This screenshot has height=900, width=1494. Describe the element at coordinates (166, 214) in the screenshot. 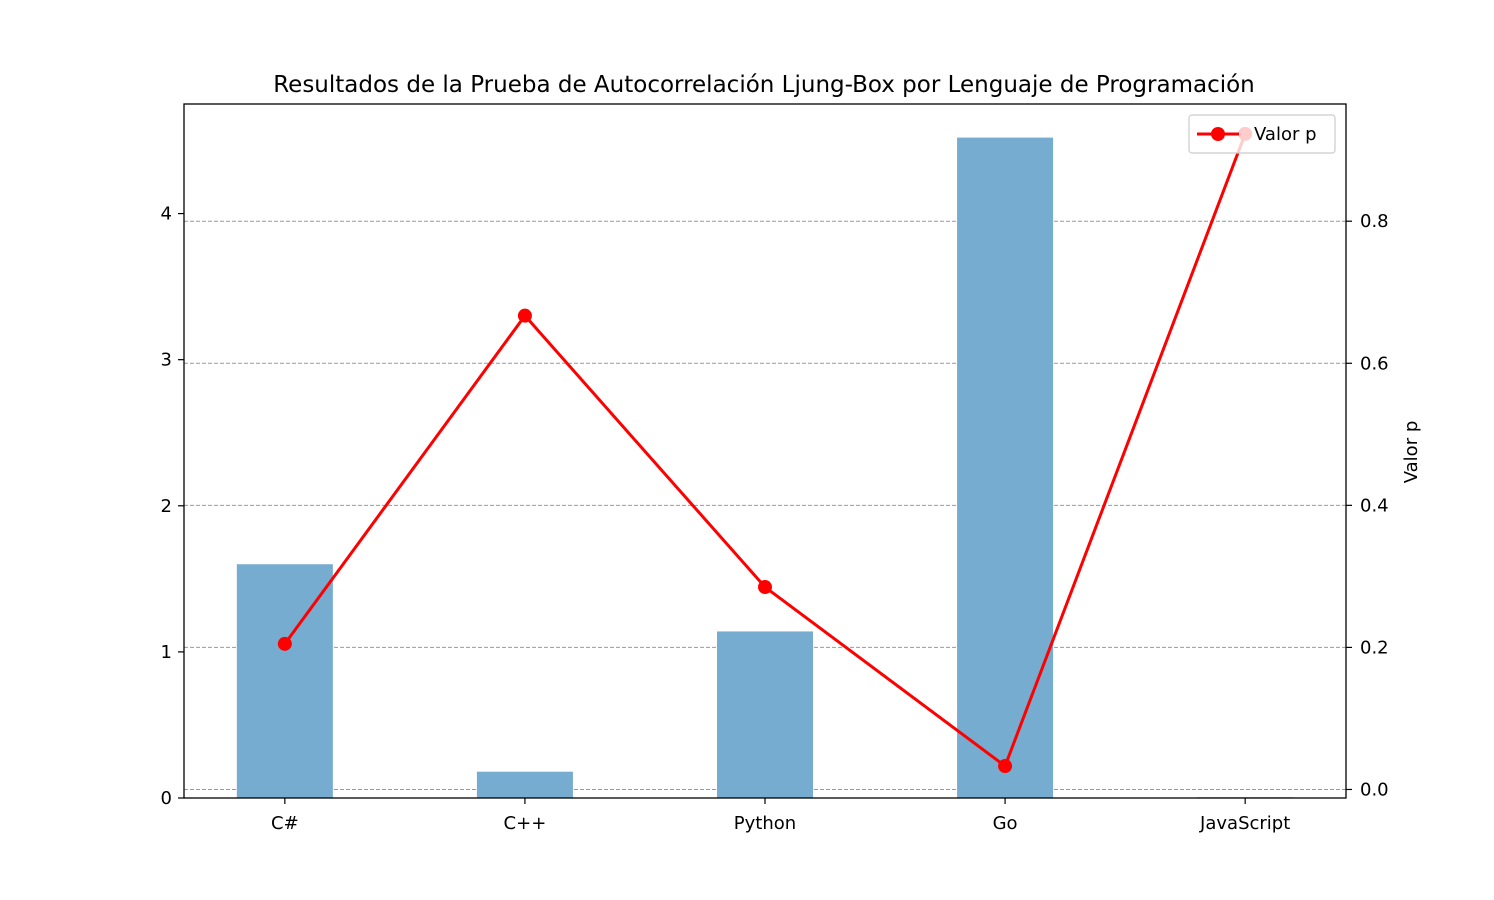

I see `left-tick-label: 4` at that location.